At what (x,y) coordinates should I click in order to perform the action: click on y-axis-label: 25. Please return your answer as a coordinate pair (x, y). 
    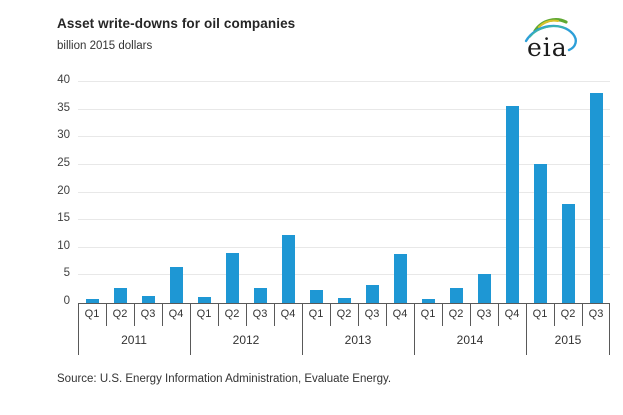
    Looking at the image, I should click on (63, 162).